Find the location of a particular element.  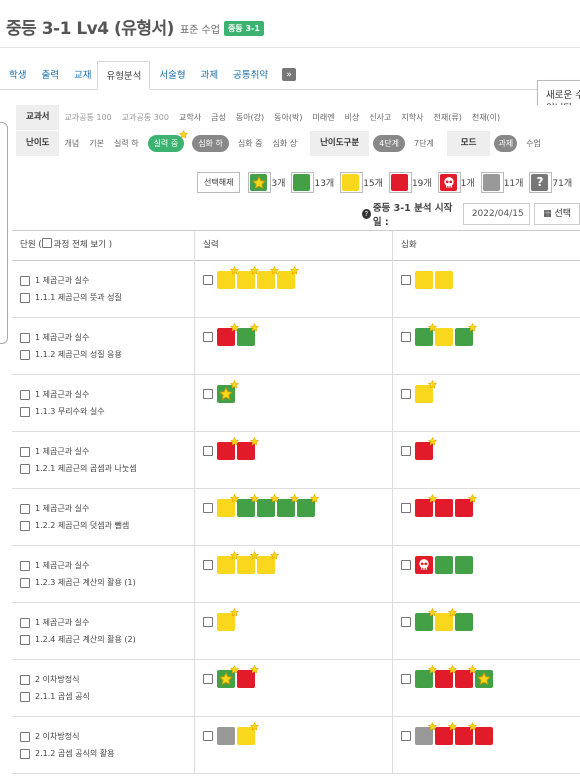

textbook-option-10: 천재(류) is located at coordinates (447, 117).